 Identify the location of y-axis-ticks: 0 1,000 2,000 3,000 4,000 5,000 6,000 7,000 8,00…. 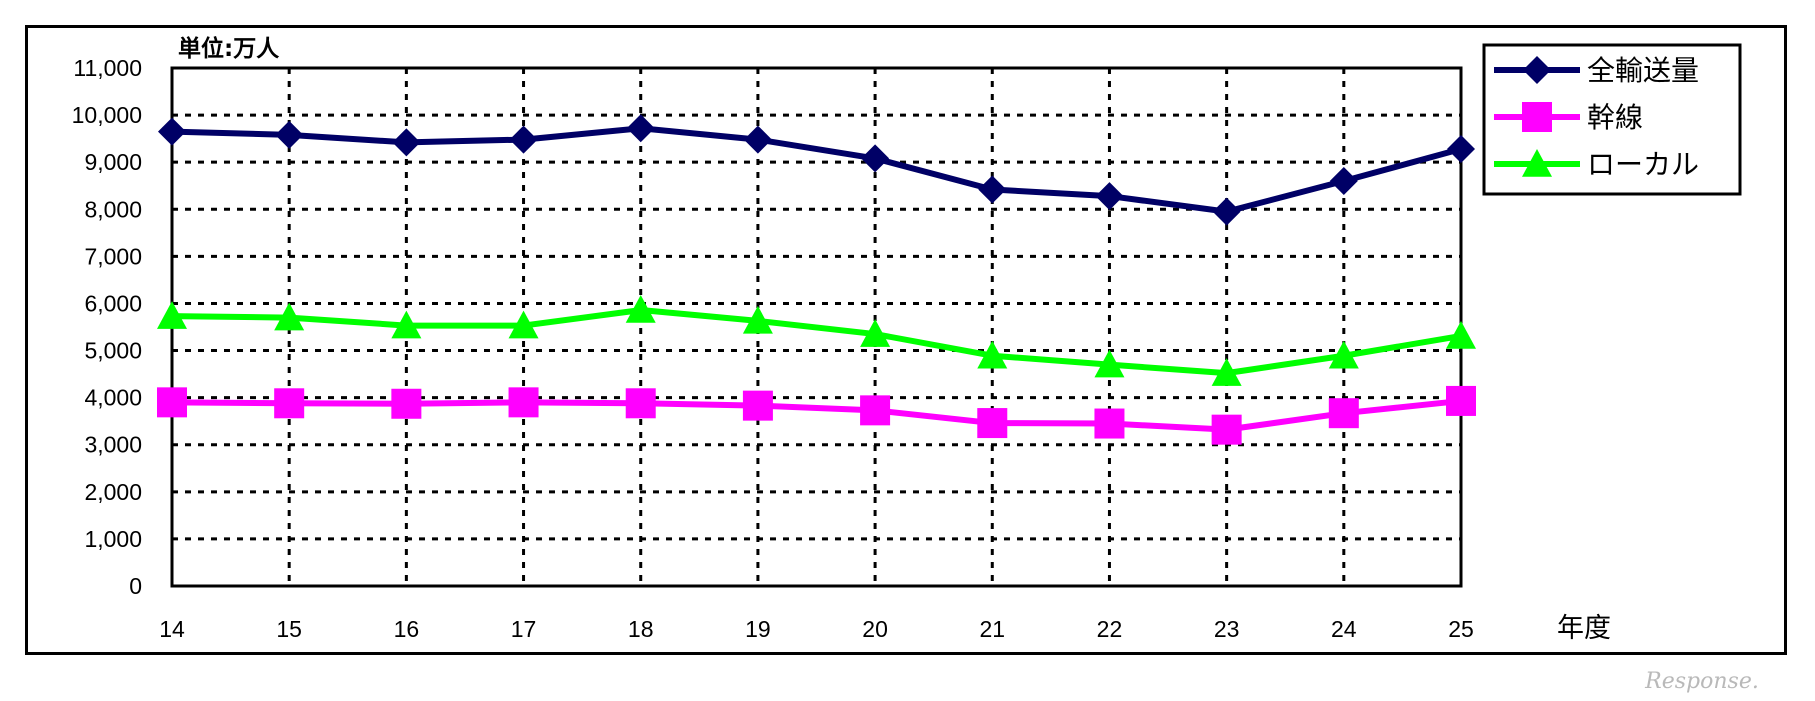
(107, 327).